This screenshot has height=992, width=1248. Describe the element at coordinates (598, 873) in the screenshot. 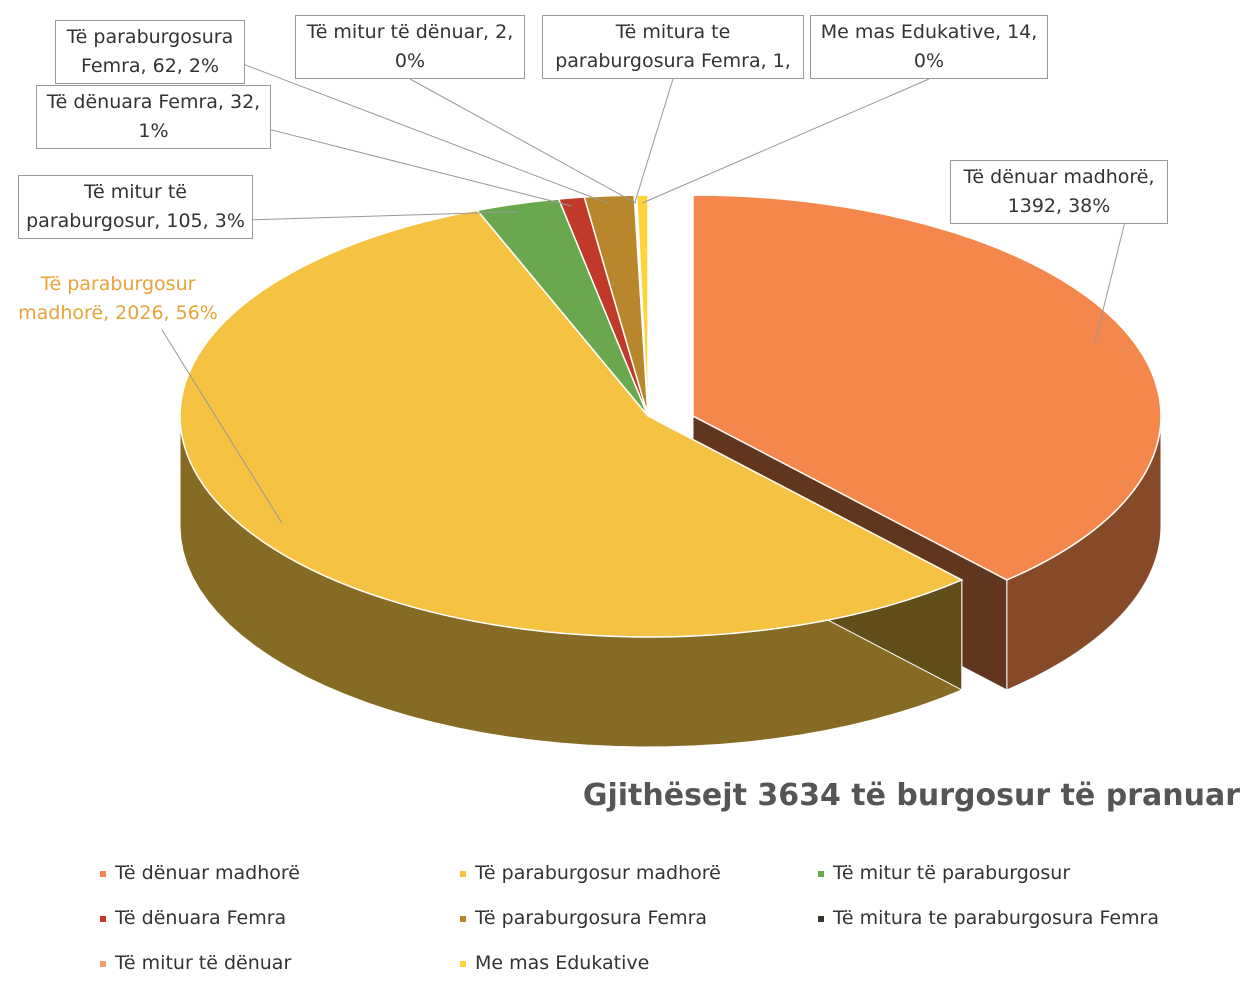

I see `legend-label: Të paraburgosur madhorë` at that location.